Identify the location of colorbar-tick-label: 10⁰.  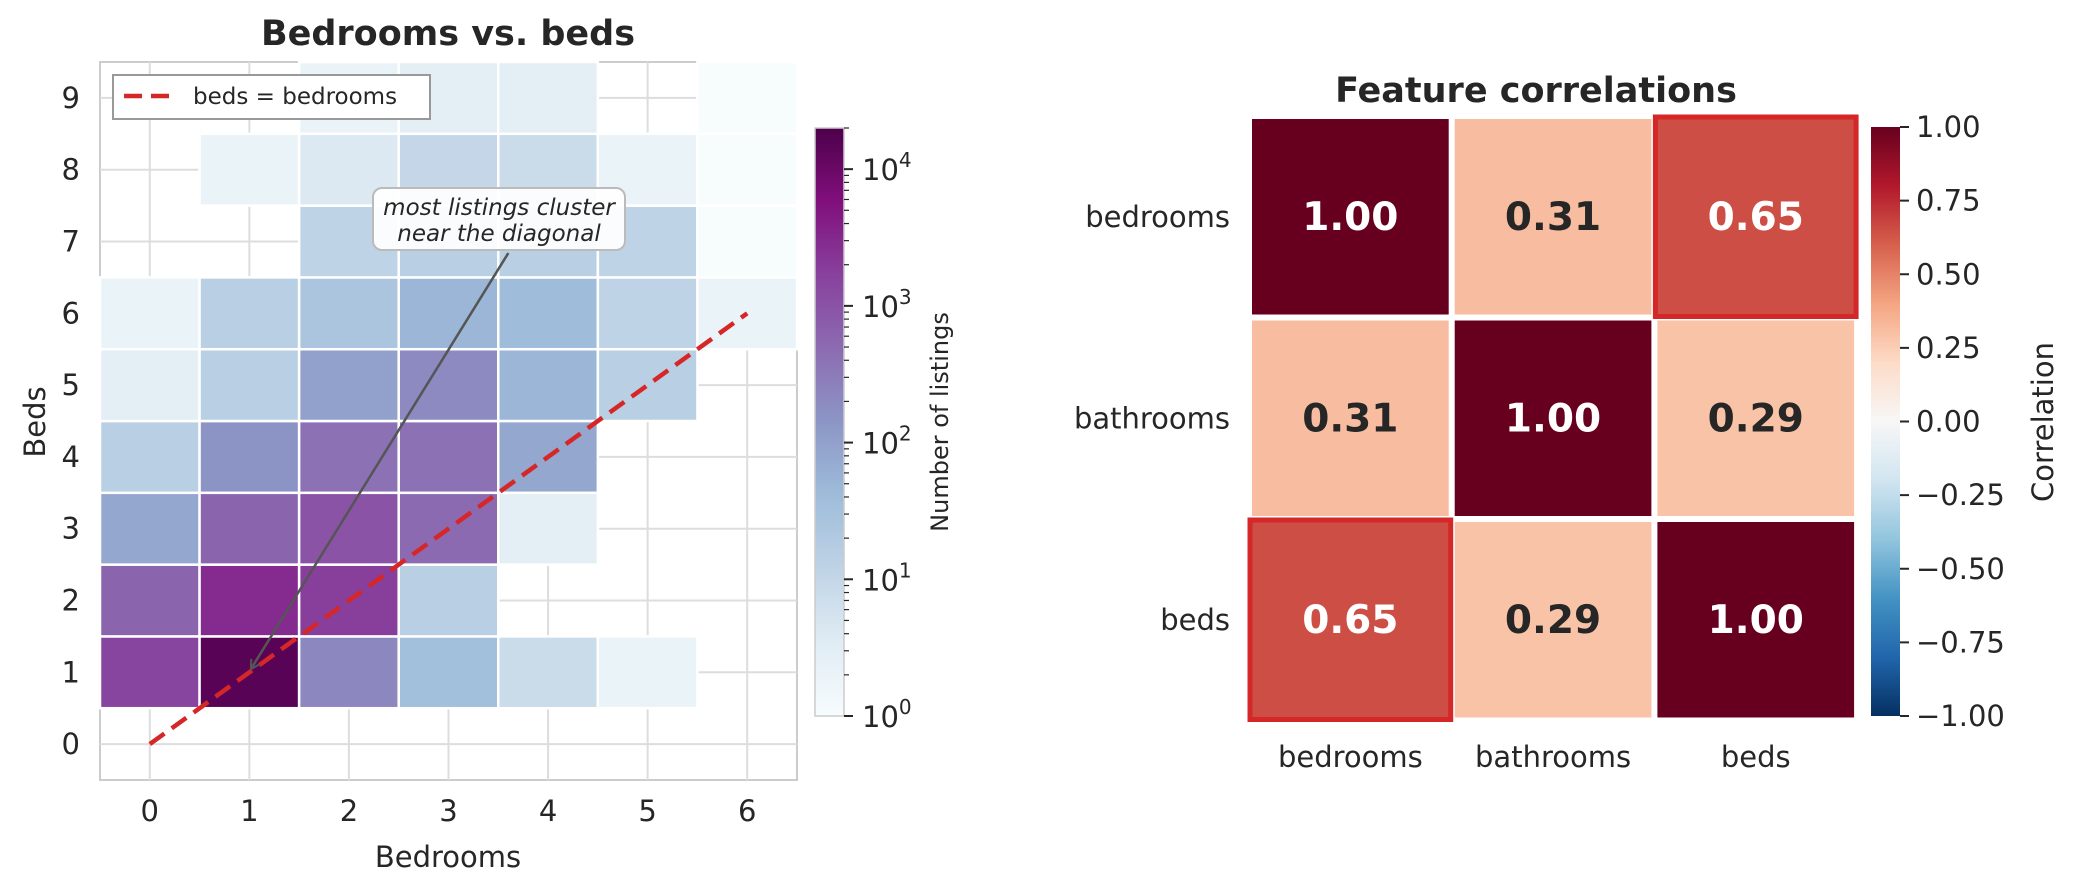
(887, 714).